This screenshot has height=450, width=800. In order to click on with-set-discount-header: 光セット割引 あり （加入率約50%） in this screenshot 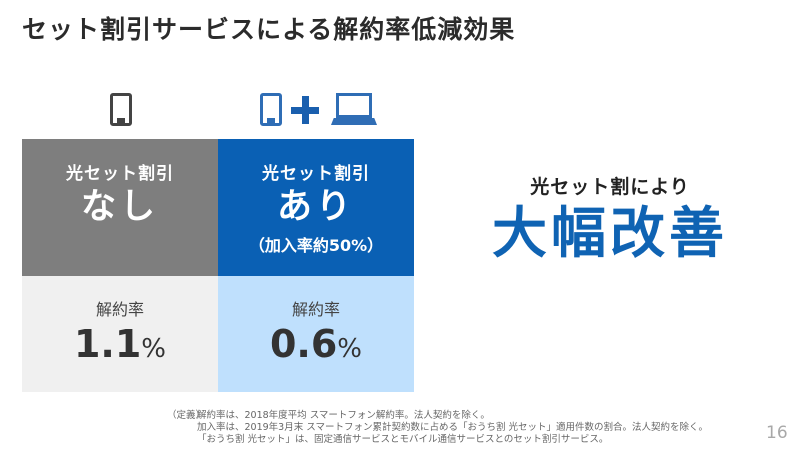, I will do `click(316, 207)`.